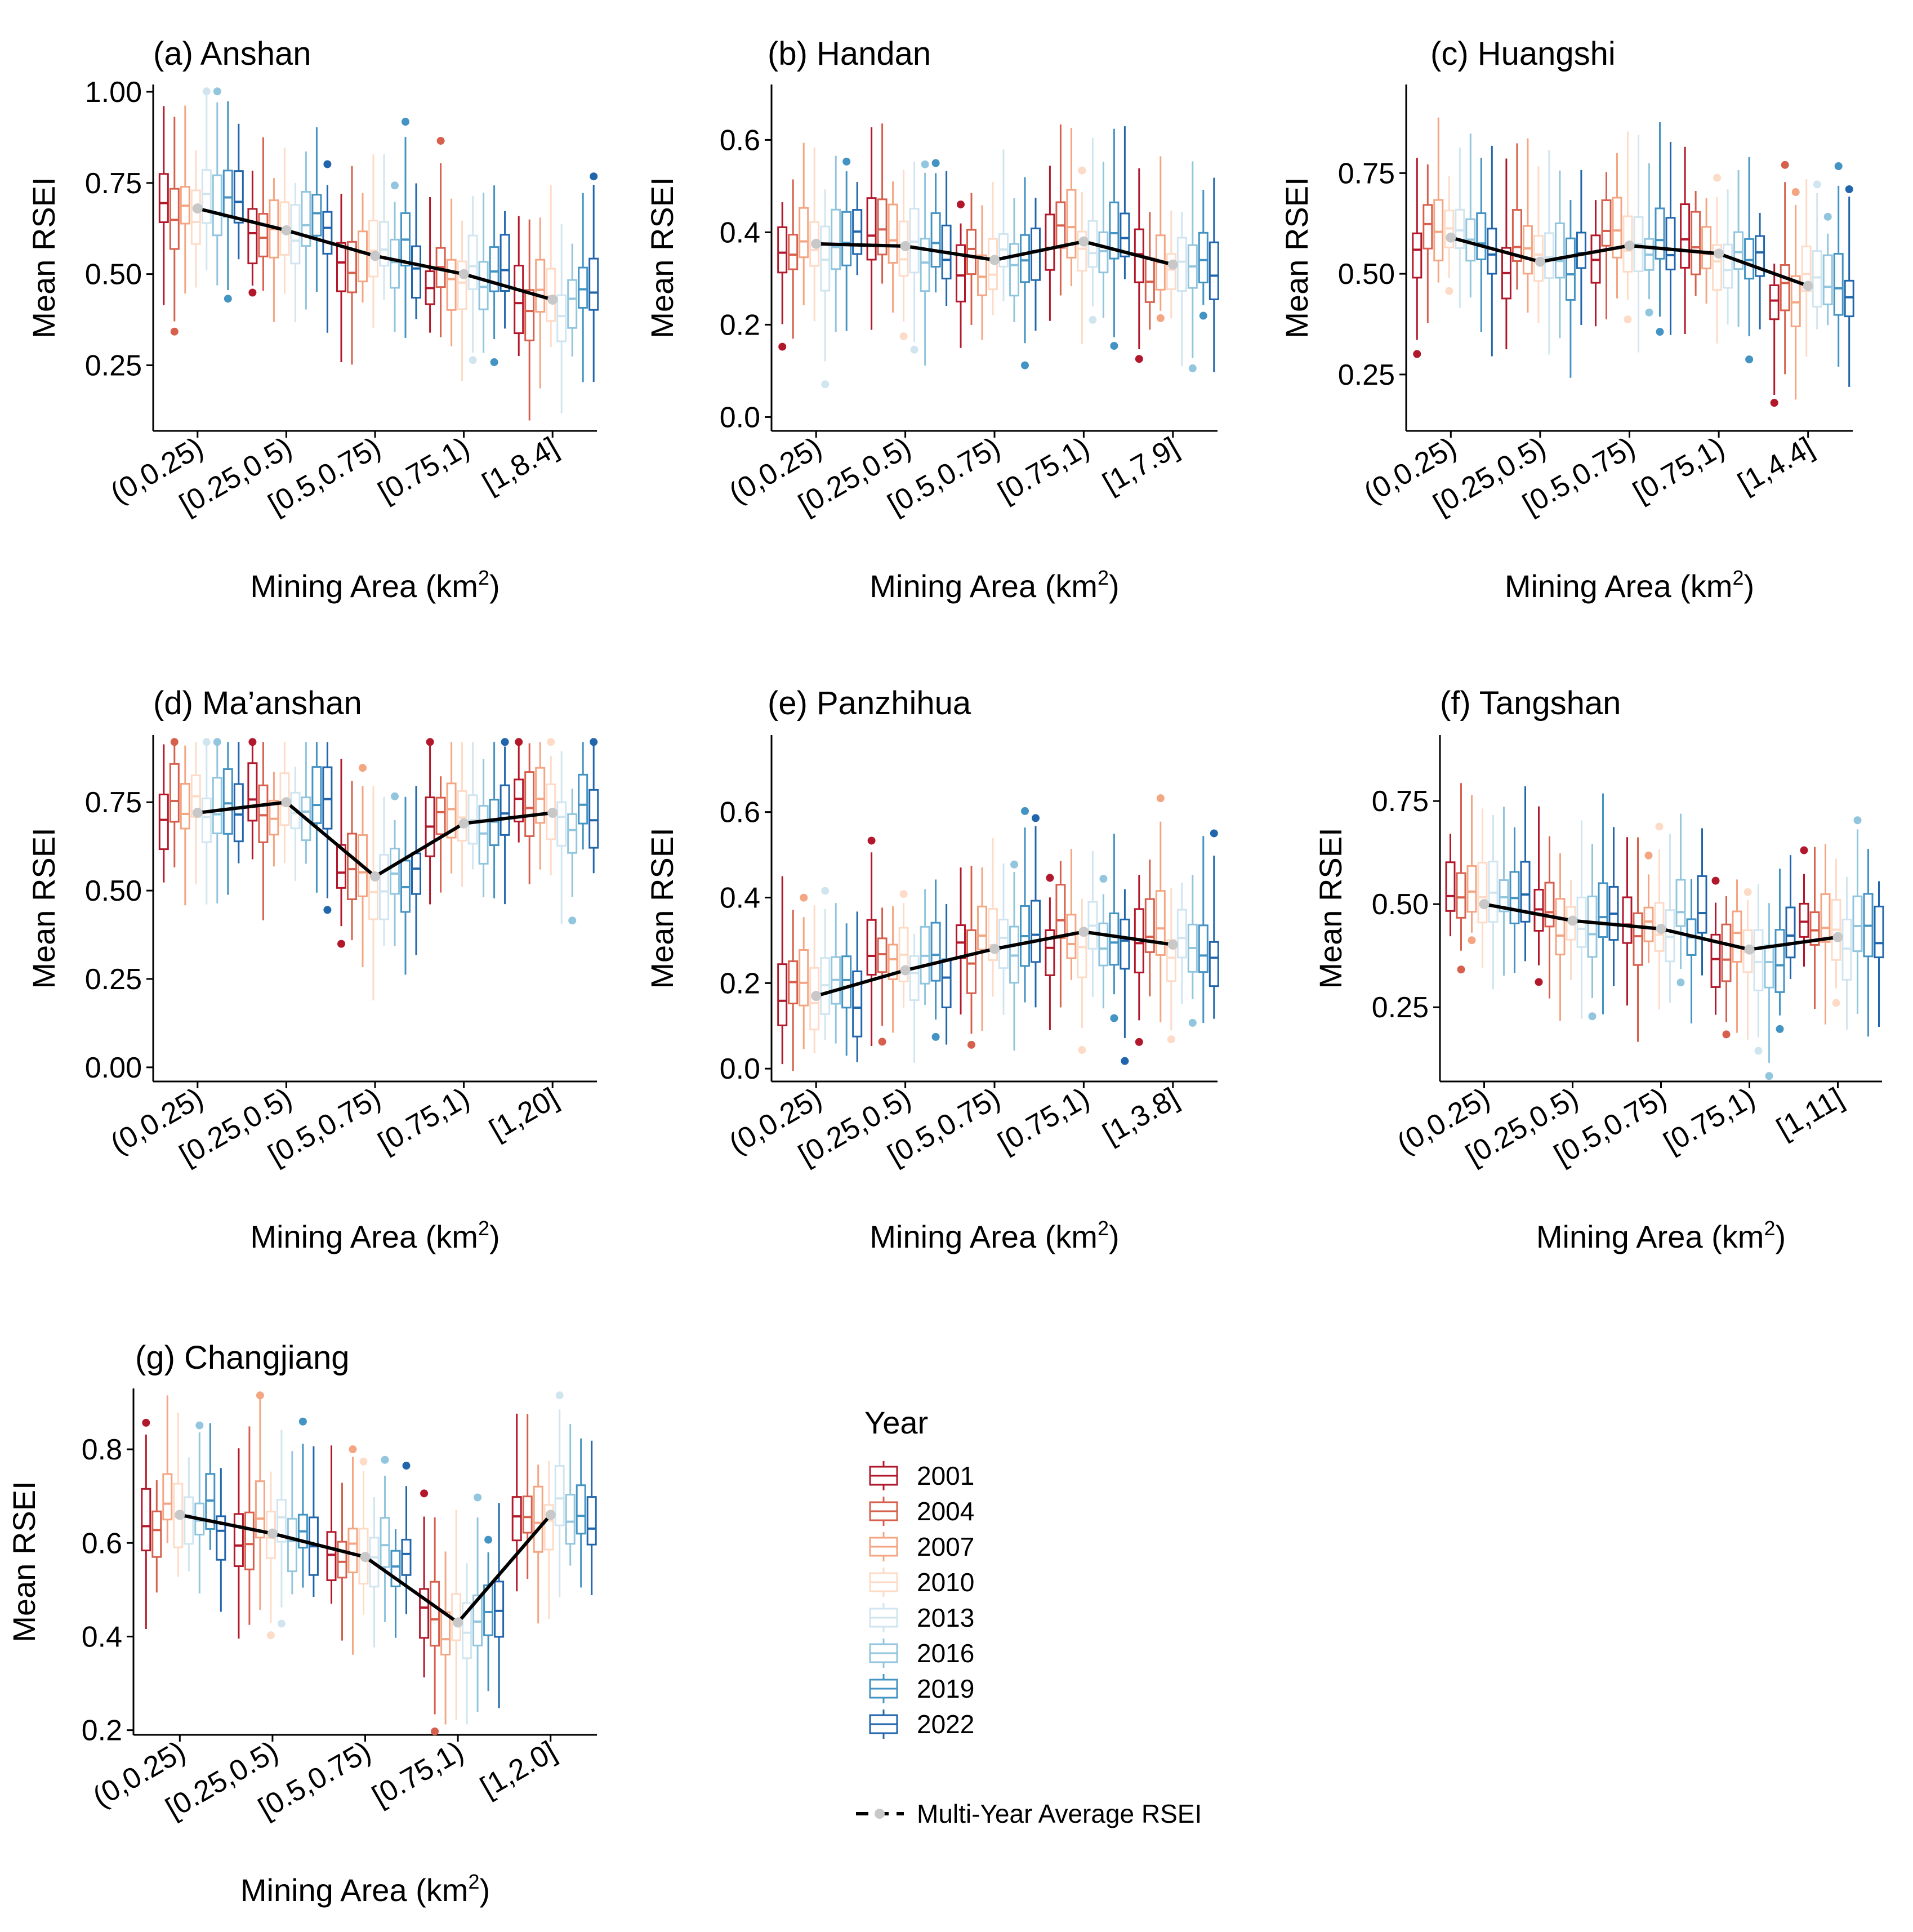 This screenshot has width=1913, height=1932. What do you see at coordinates (364, 586) in the screenshot?
I see `x-axis-label-text: Mining Area (km` at bounding box center [364, 586].